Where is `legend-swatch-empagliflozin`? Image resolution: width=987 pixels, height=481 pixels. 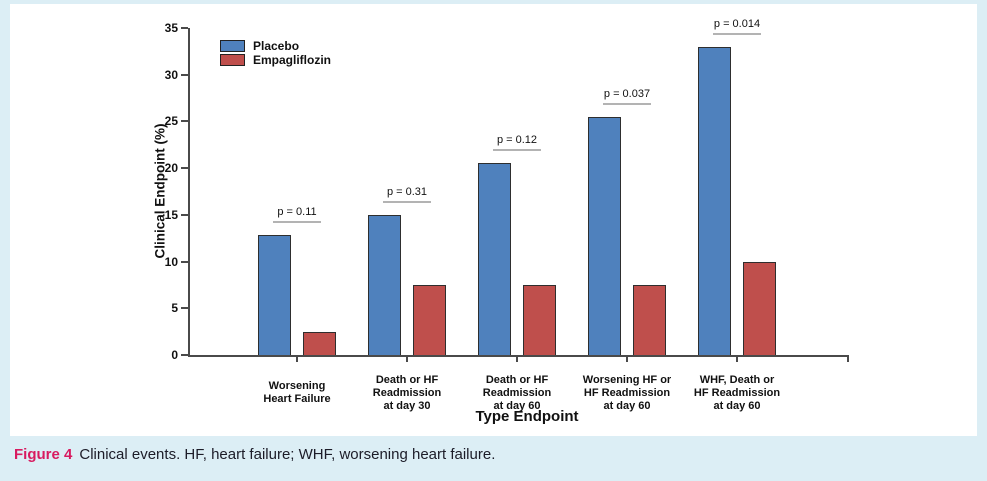 legend-swatch-empagliflozin is located at coordinates (232, 60).